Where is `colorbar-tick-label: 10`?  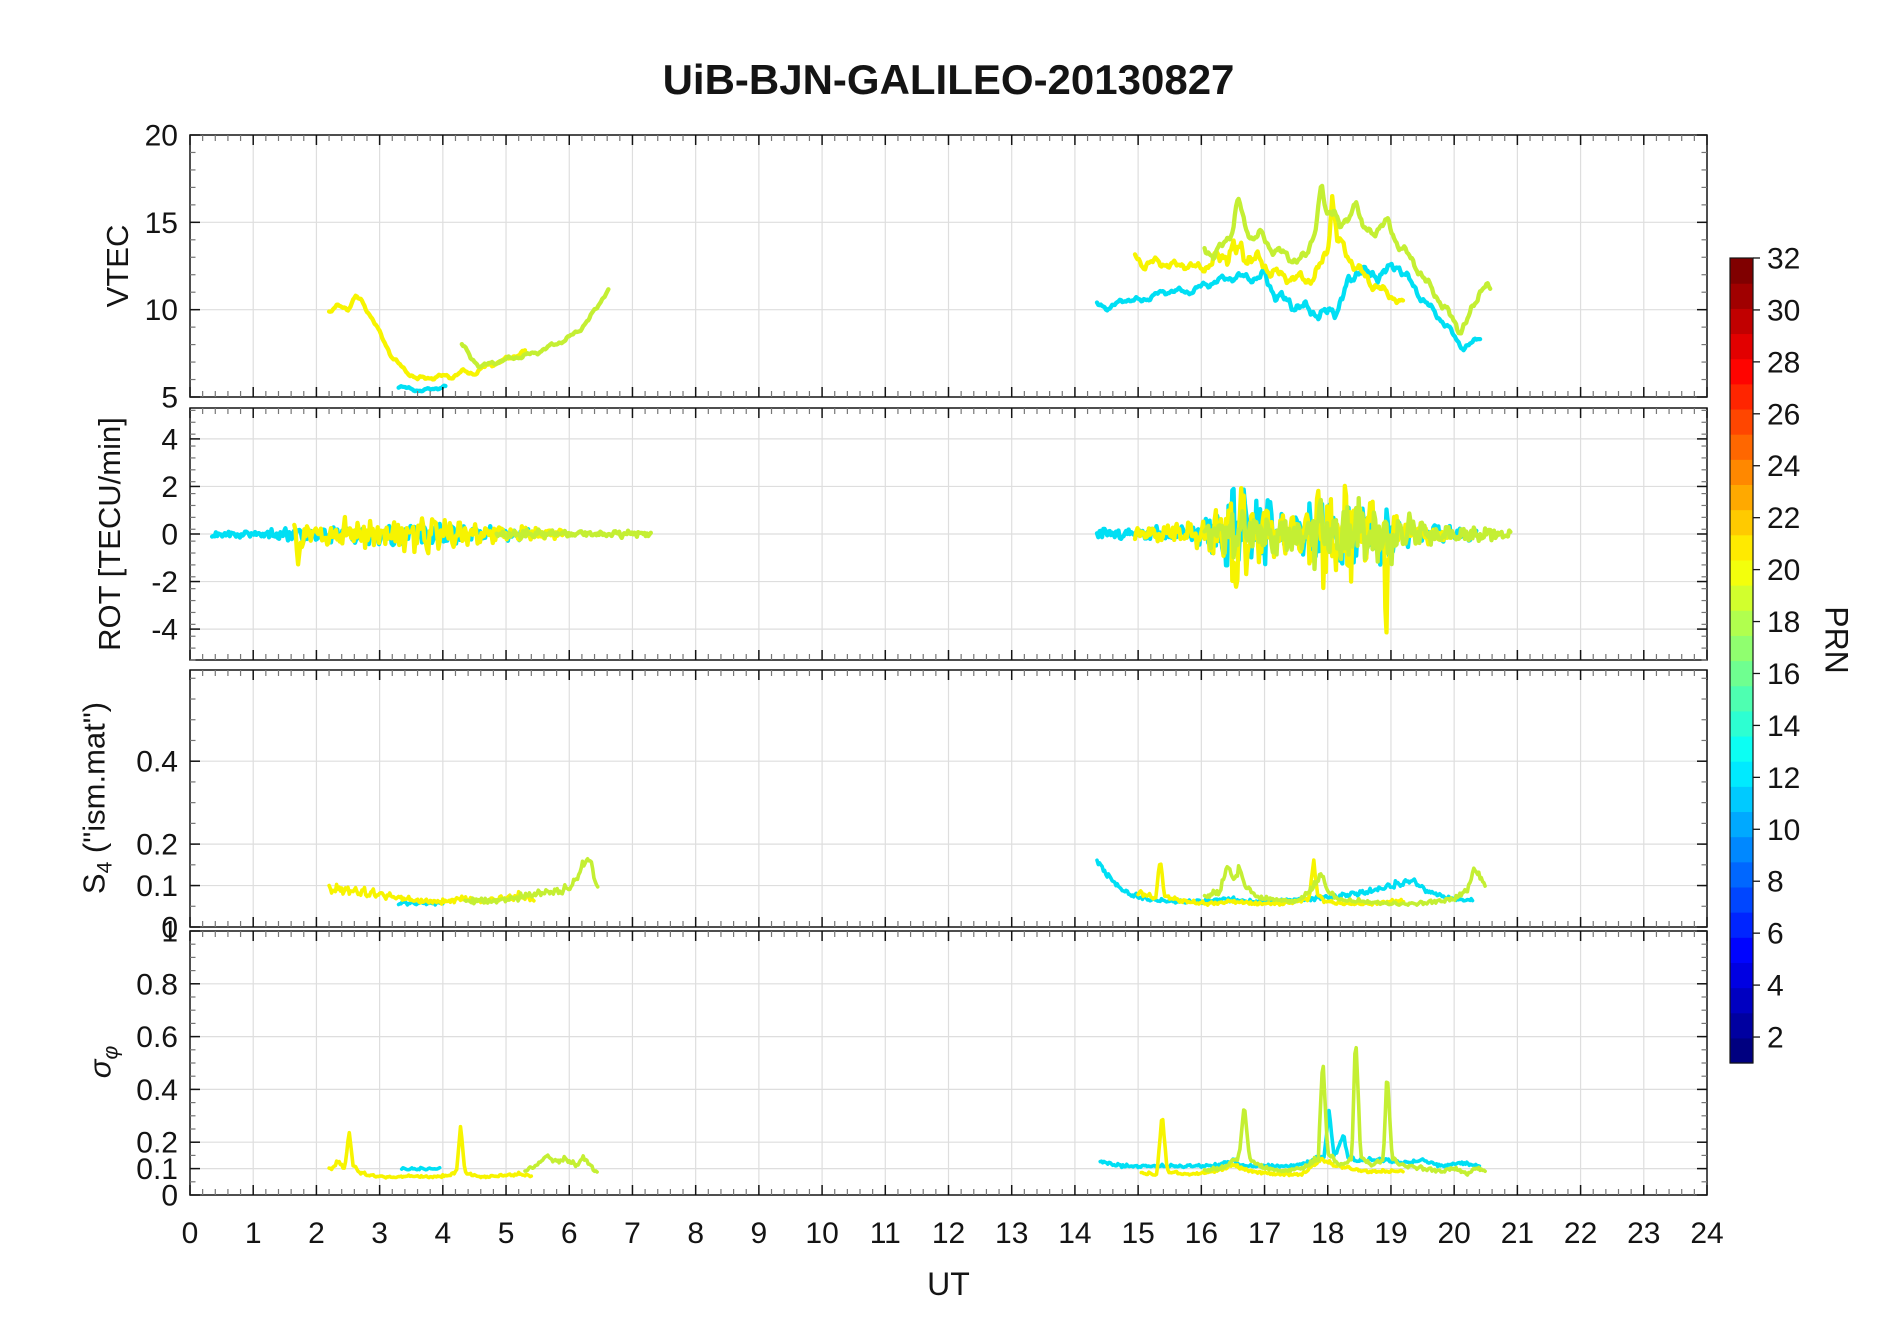
colorbar-tick-label: 10 is located at coordinates (1783, 830).